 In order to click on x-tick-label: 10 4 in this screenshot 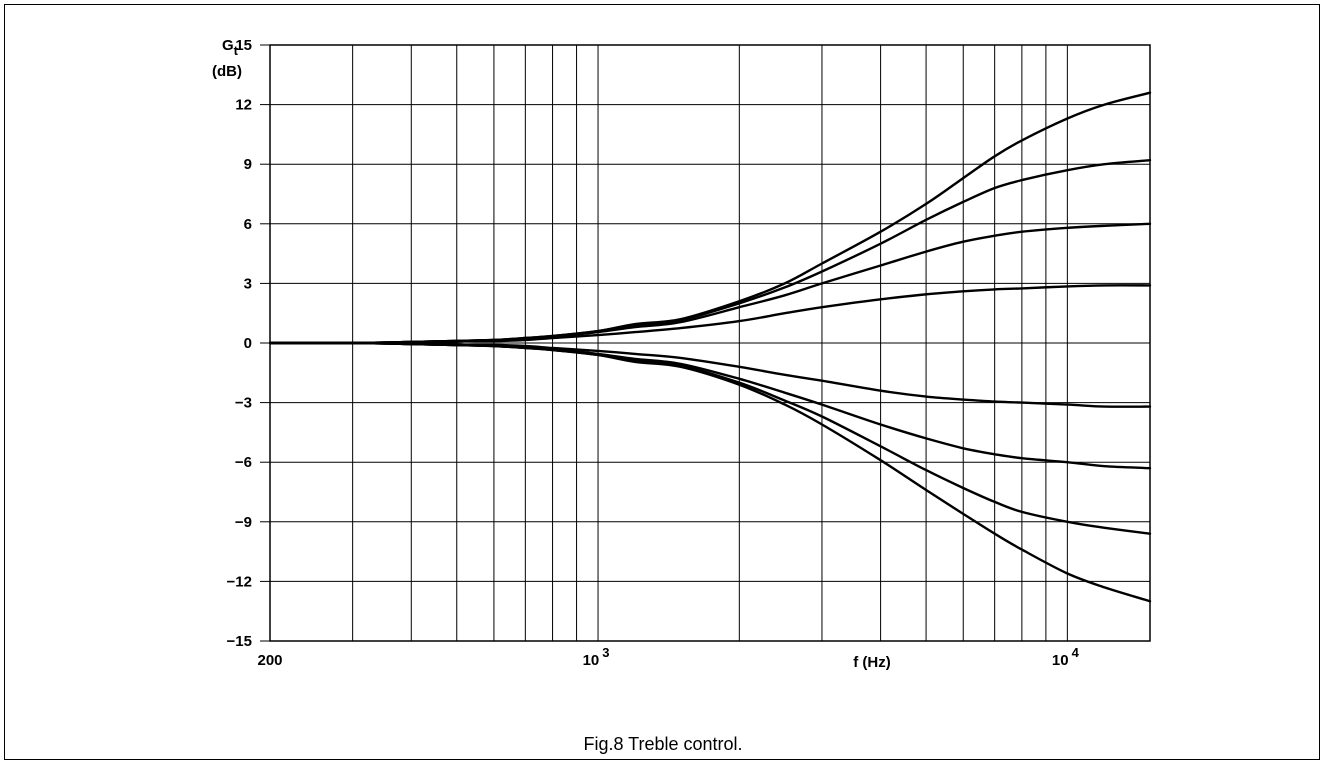, I will do `click(1066, 657)`.